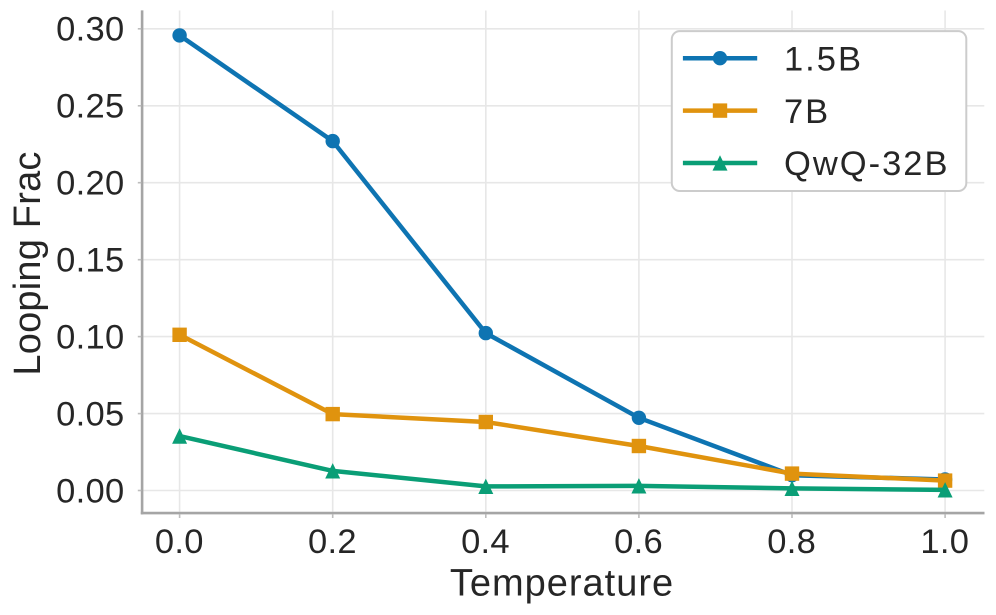  What do you see at coordinates (485, 542) in the screenshot?
I see `svg-text: 0.4` at bounding box center [485, 542].